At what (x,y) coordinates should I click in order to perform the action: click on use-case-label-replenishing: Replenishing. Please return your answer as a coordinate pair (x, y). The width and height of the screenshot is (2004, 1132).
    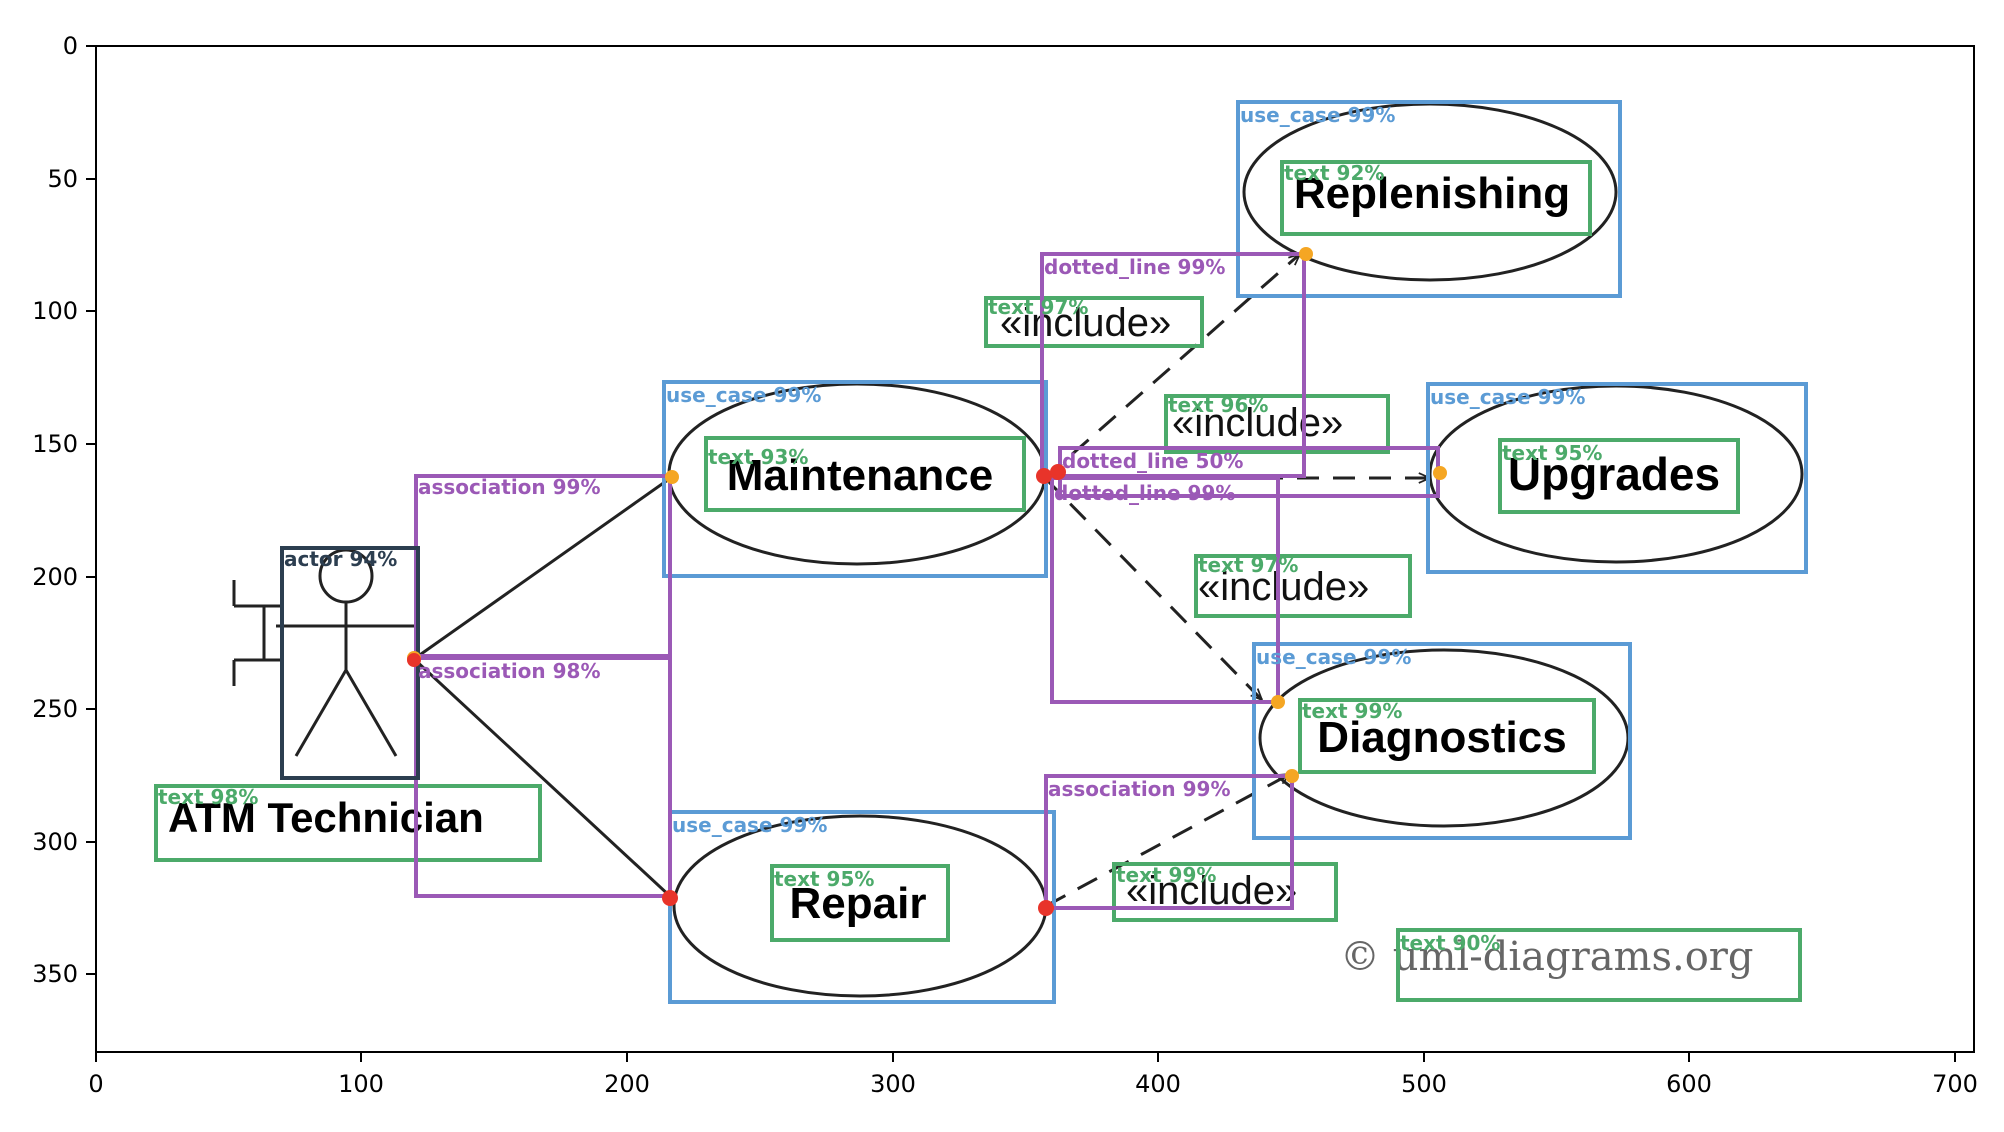
    Looking at the image, I should click on (1432, 193).